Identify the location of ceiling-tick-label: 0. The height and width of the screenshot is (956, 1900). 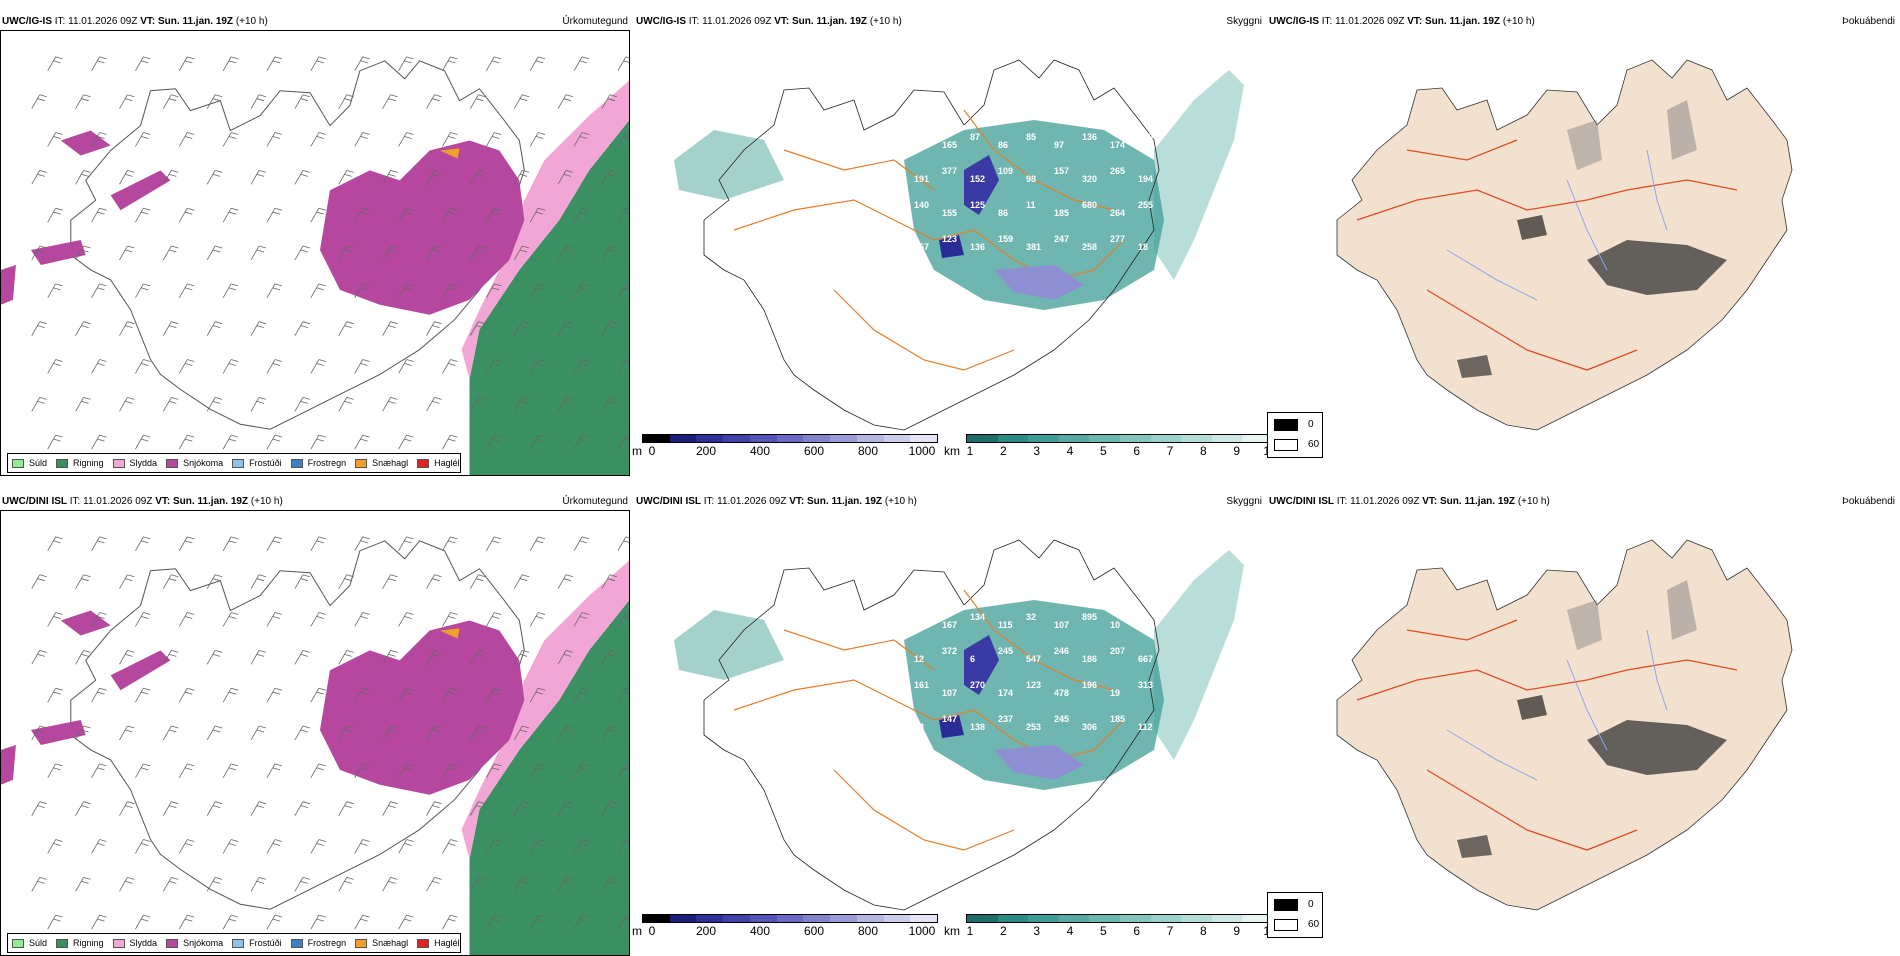
(652, 931).